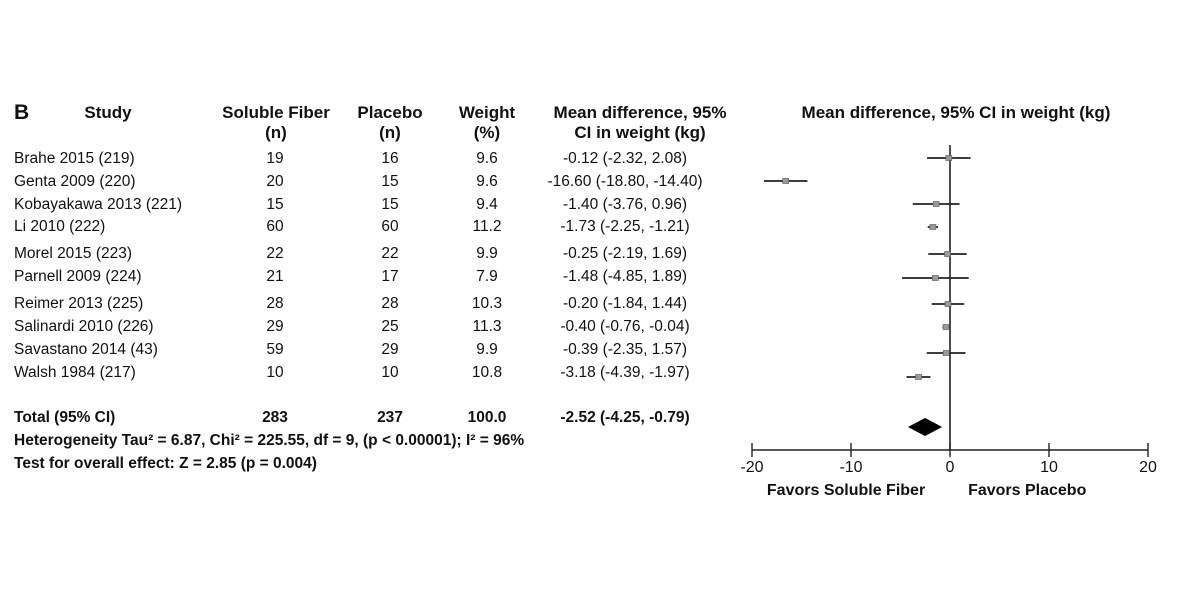 The height and width of the screenshot is (600, 1200). Describe the element at coordinates (640, 112) in the screenshot. I see `header-md-line1: Mean difference, 95%` at that location.